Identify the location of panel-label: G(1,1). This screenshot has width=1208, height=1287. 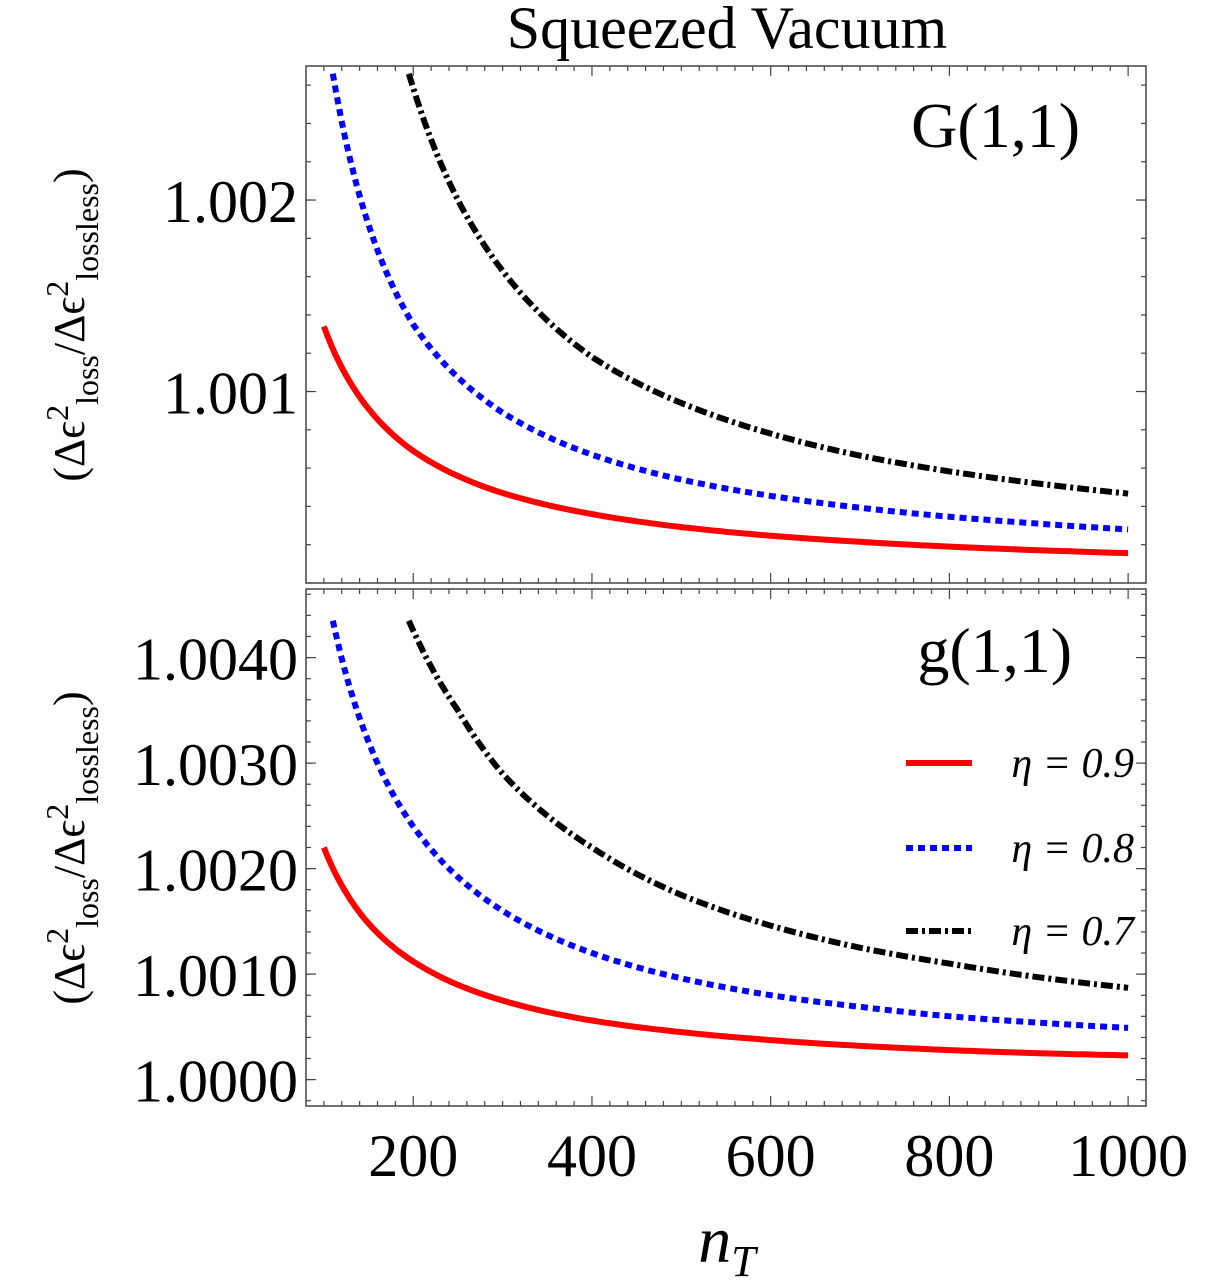
(995, 125).